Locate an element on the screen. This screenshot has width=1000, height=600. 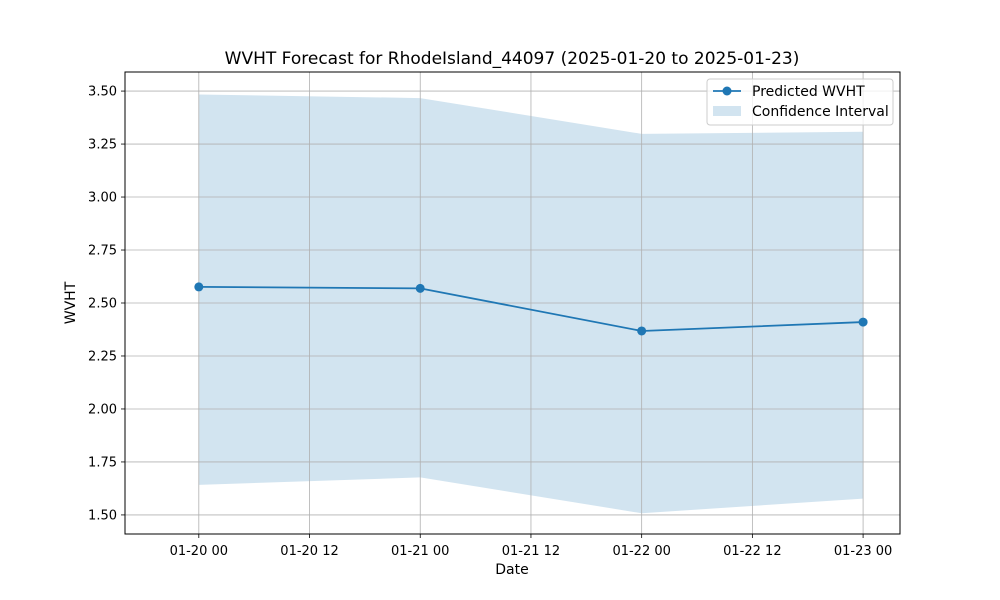
legend-entry-confidence: Confidence Interval is located at coordinates (820, 112).